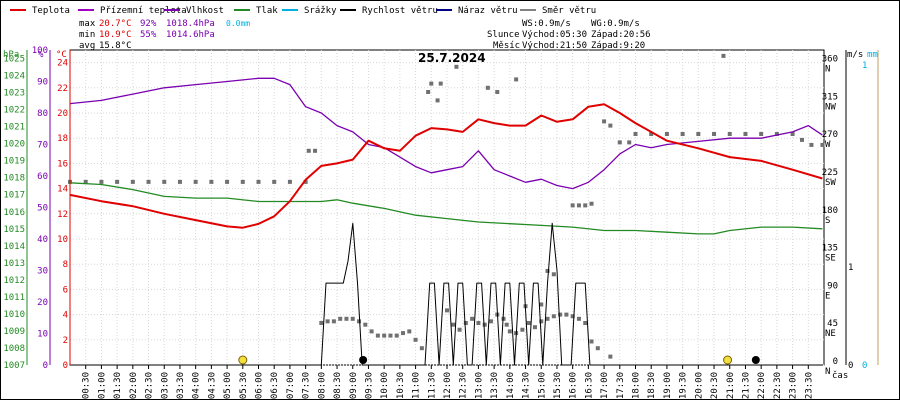 The image size is (900, 400). What do you see at coordinates (830, 249) in the screenshot?
I see `dir-tick-deg: 135` at bounding box center [830, 249].